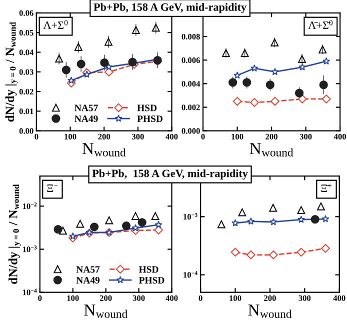  What do you see at coordinates (191, 131) in the screenshot?
I see `y-tick-label: 0.000` at bounding box center [191, 131].